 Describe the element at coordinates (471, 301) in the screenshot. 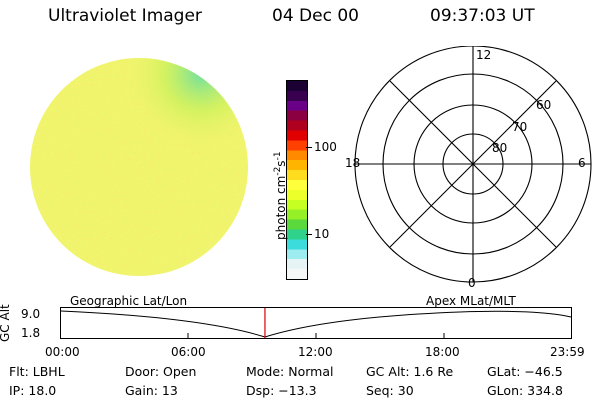

I see `apex-title: Apex MLat/MLT` at that location.